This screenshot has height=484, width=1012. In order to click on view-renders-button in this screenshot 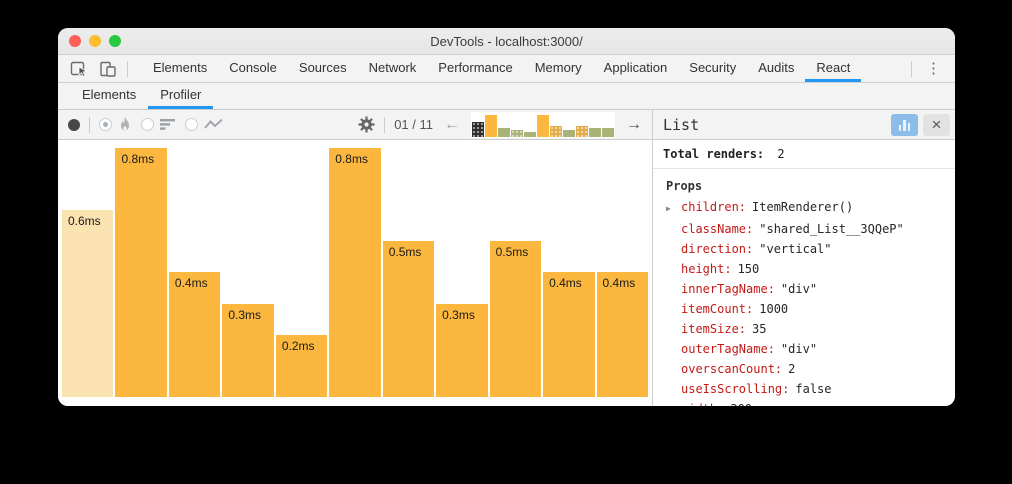, I will do `click(904, 124)`.